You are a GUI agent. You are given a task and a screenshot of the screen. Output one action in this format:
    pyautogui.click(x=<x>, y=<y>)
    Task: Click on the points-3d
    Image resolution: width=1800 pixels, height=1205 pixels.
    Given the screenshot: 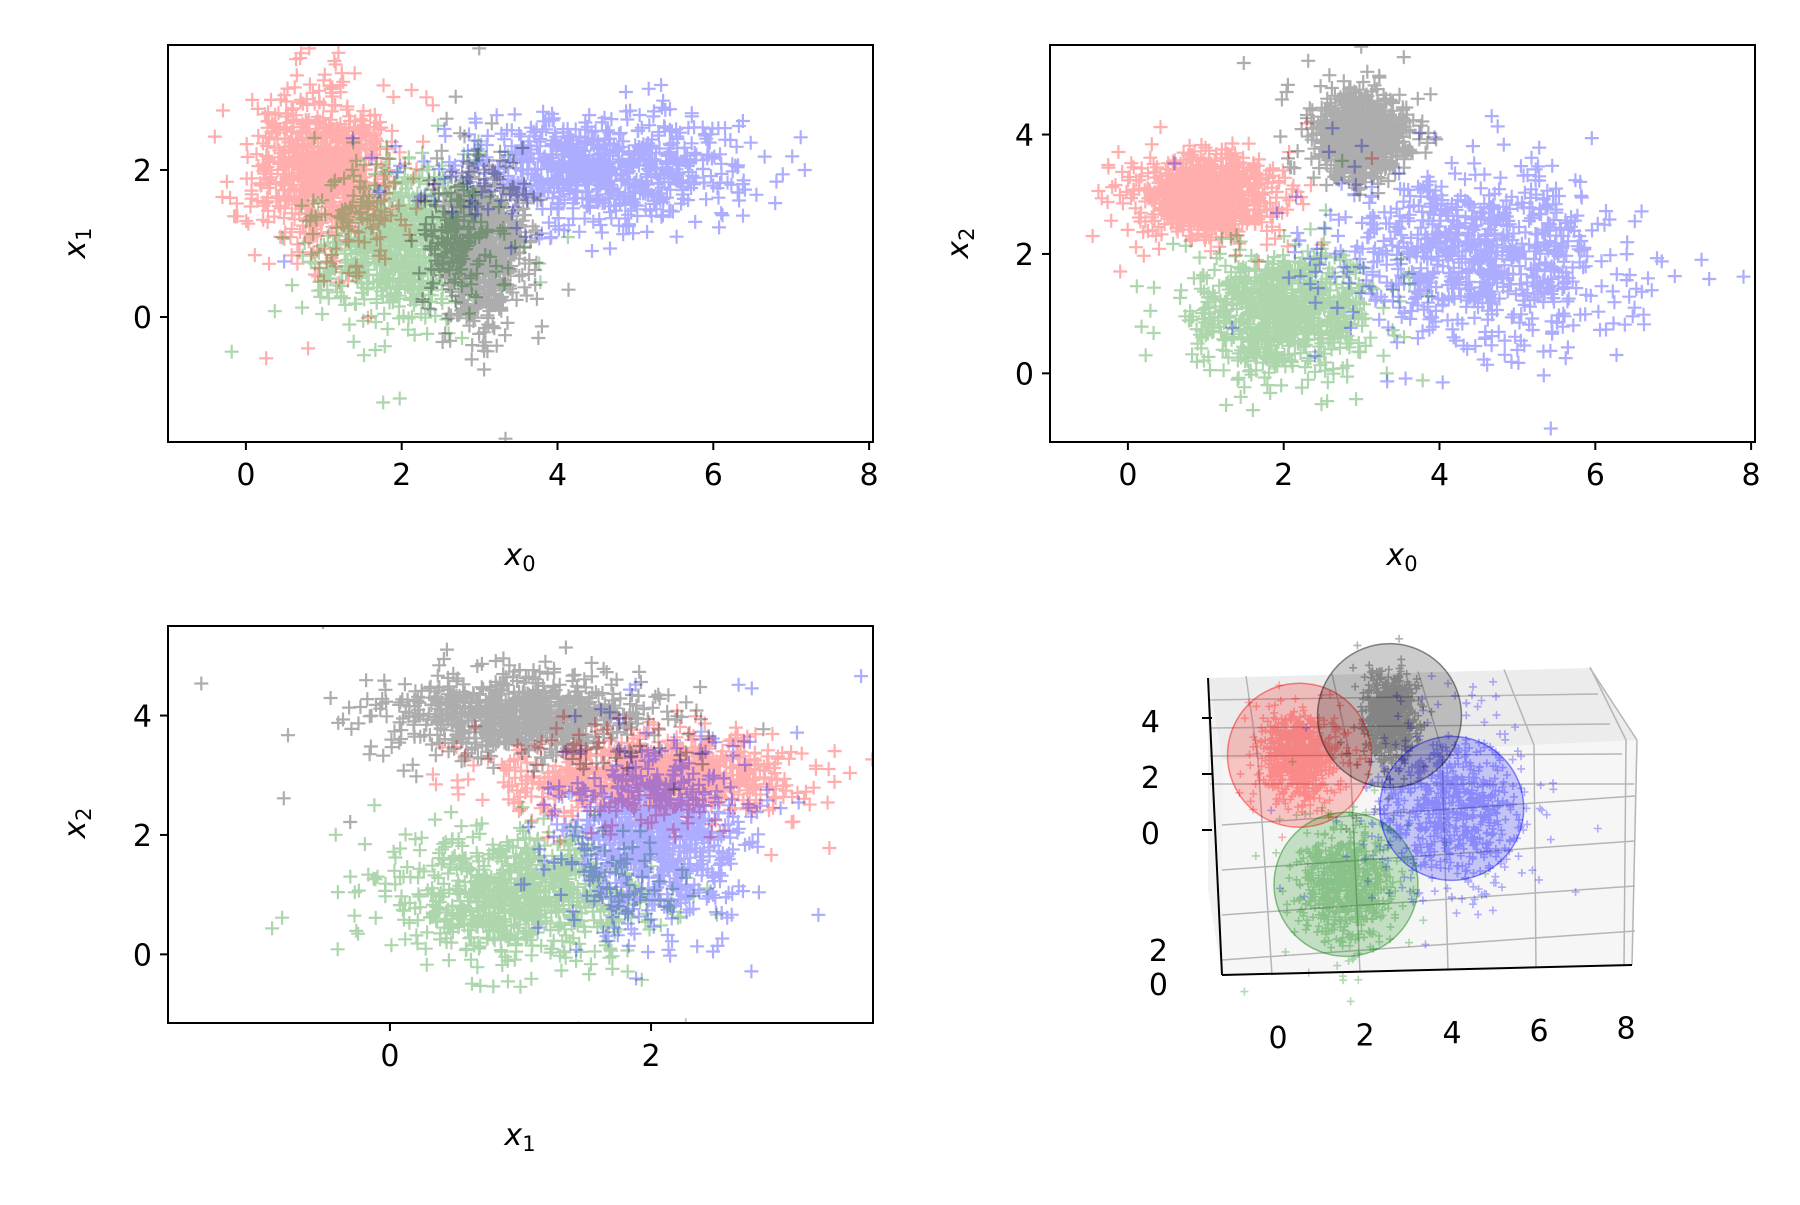 What is the action you would take?
    pyautogui.click(x=1418, y=820)
    